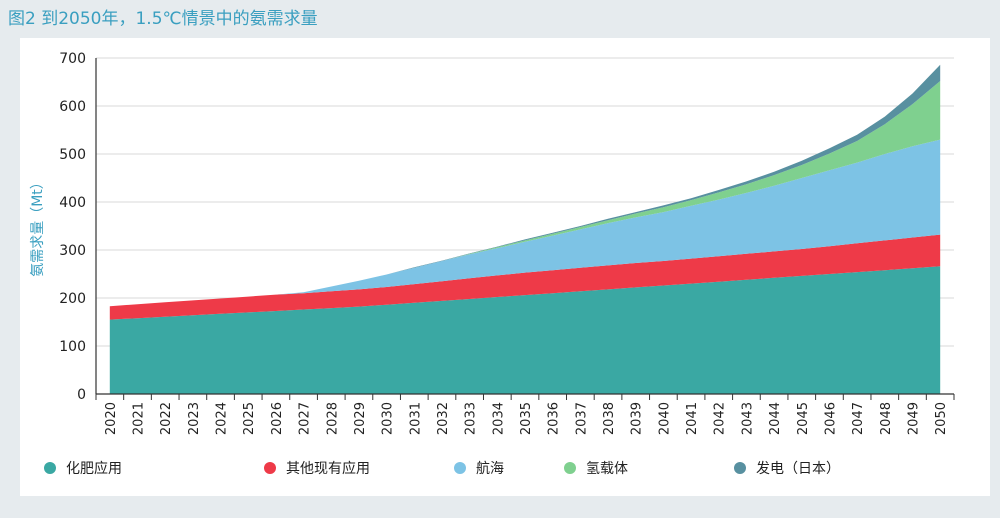  Describe the element at coordinates (72, 347) in the screenshot. I see `y-tick-label: 100` at that location.